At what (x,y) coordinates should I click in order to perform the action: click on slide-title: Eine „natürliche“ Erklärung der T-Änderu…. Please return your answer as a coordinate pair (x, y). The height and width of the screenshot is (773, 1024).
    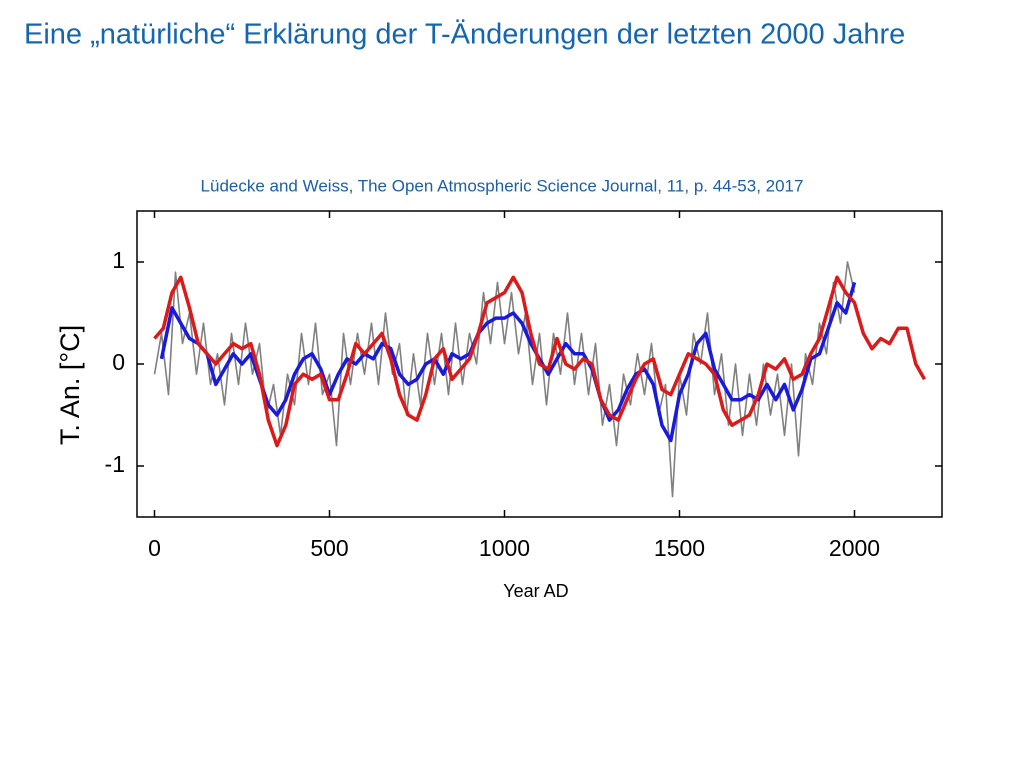
    Looking at the image, I should click on (464, 35).